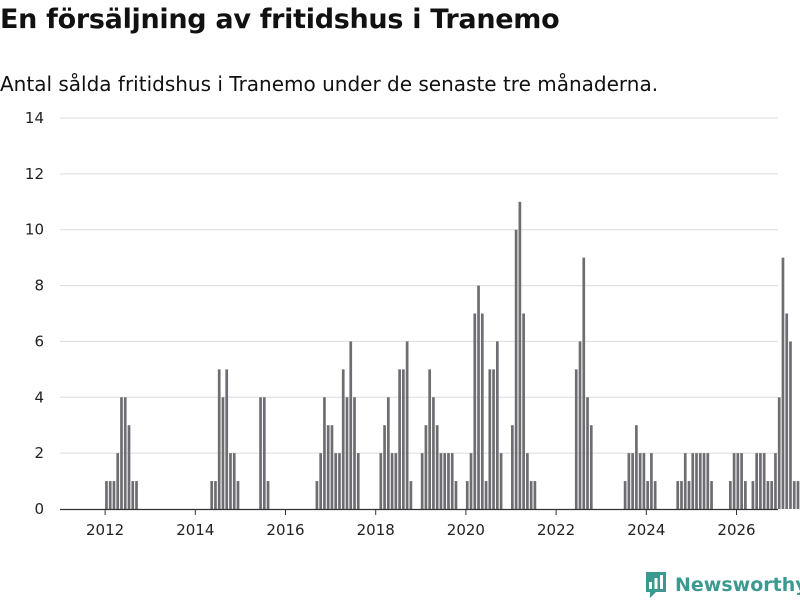 The height and width of the screenshot is (601, 800). Describe the element at coordinates (34, 118) in the screenshot. I see `y-tick-label-14: 14` at that location.